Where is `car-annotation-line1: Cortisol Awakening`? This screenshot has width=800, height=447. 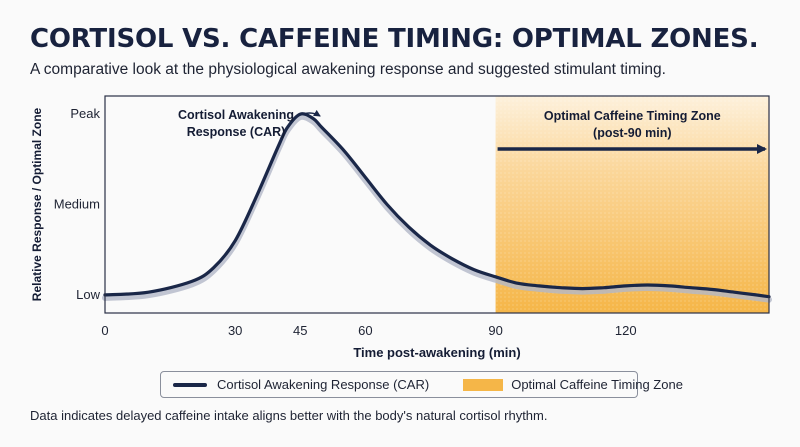 car-annotation-line1: Cortisol Awakening is located at coordinates (236, 115).